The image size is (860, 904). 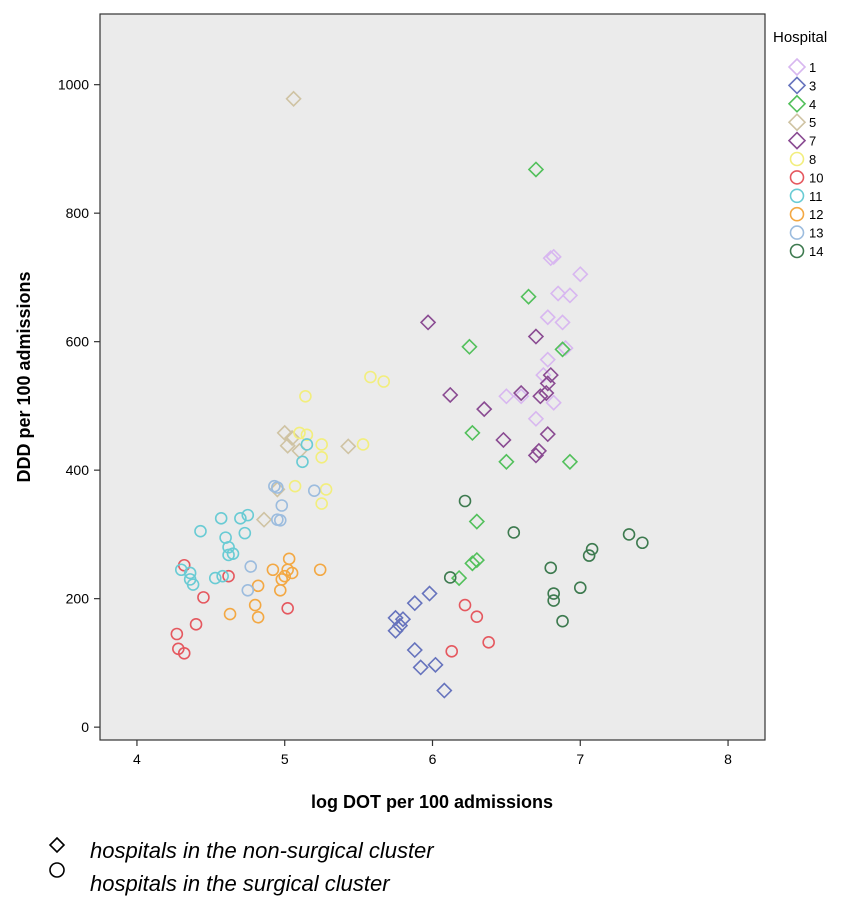 I want to click on legend-label: 10, so click(x=816, y=177).